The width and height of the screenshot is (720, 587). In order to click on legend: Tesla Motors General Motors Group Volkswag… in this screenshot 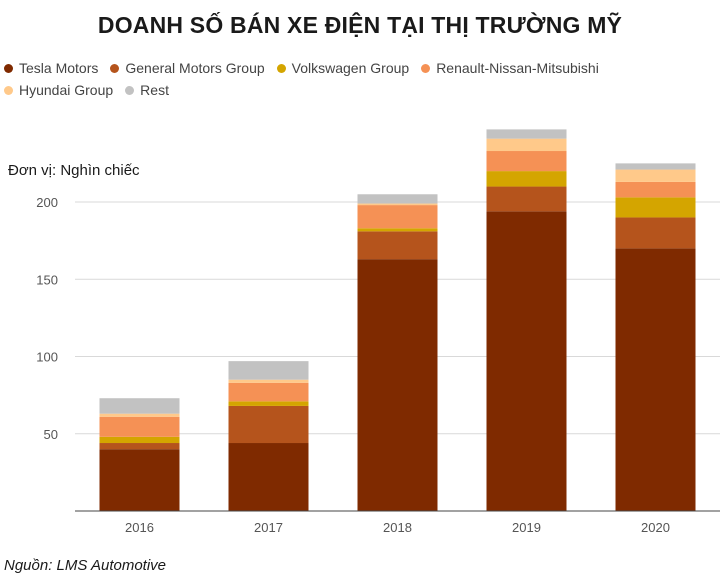, I will do `click(359, 79)`.